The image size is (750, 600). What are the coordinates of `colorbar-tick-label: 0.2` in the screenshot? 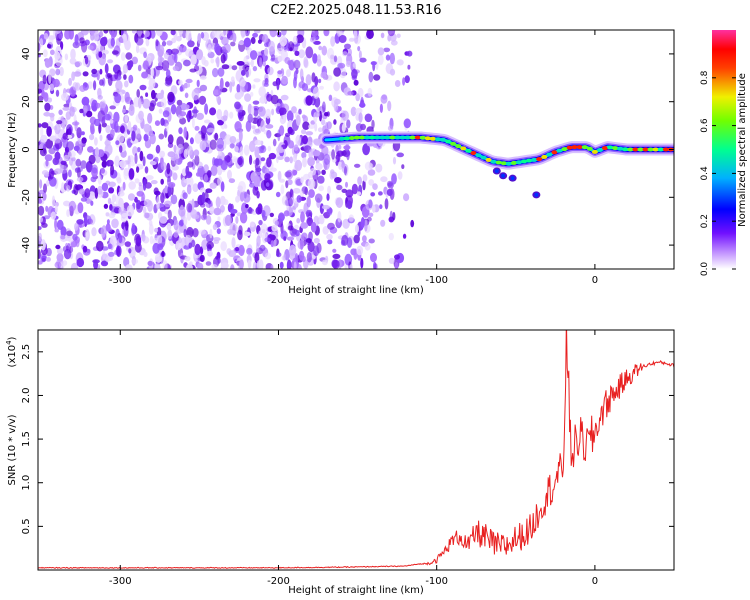 It's located at (705, 221).